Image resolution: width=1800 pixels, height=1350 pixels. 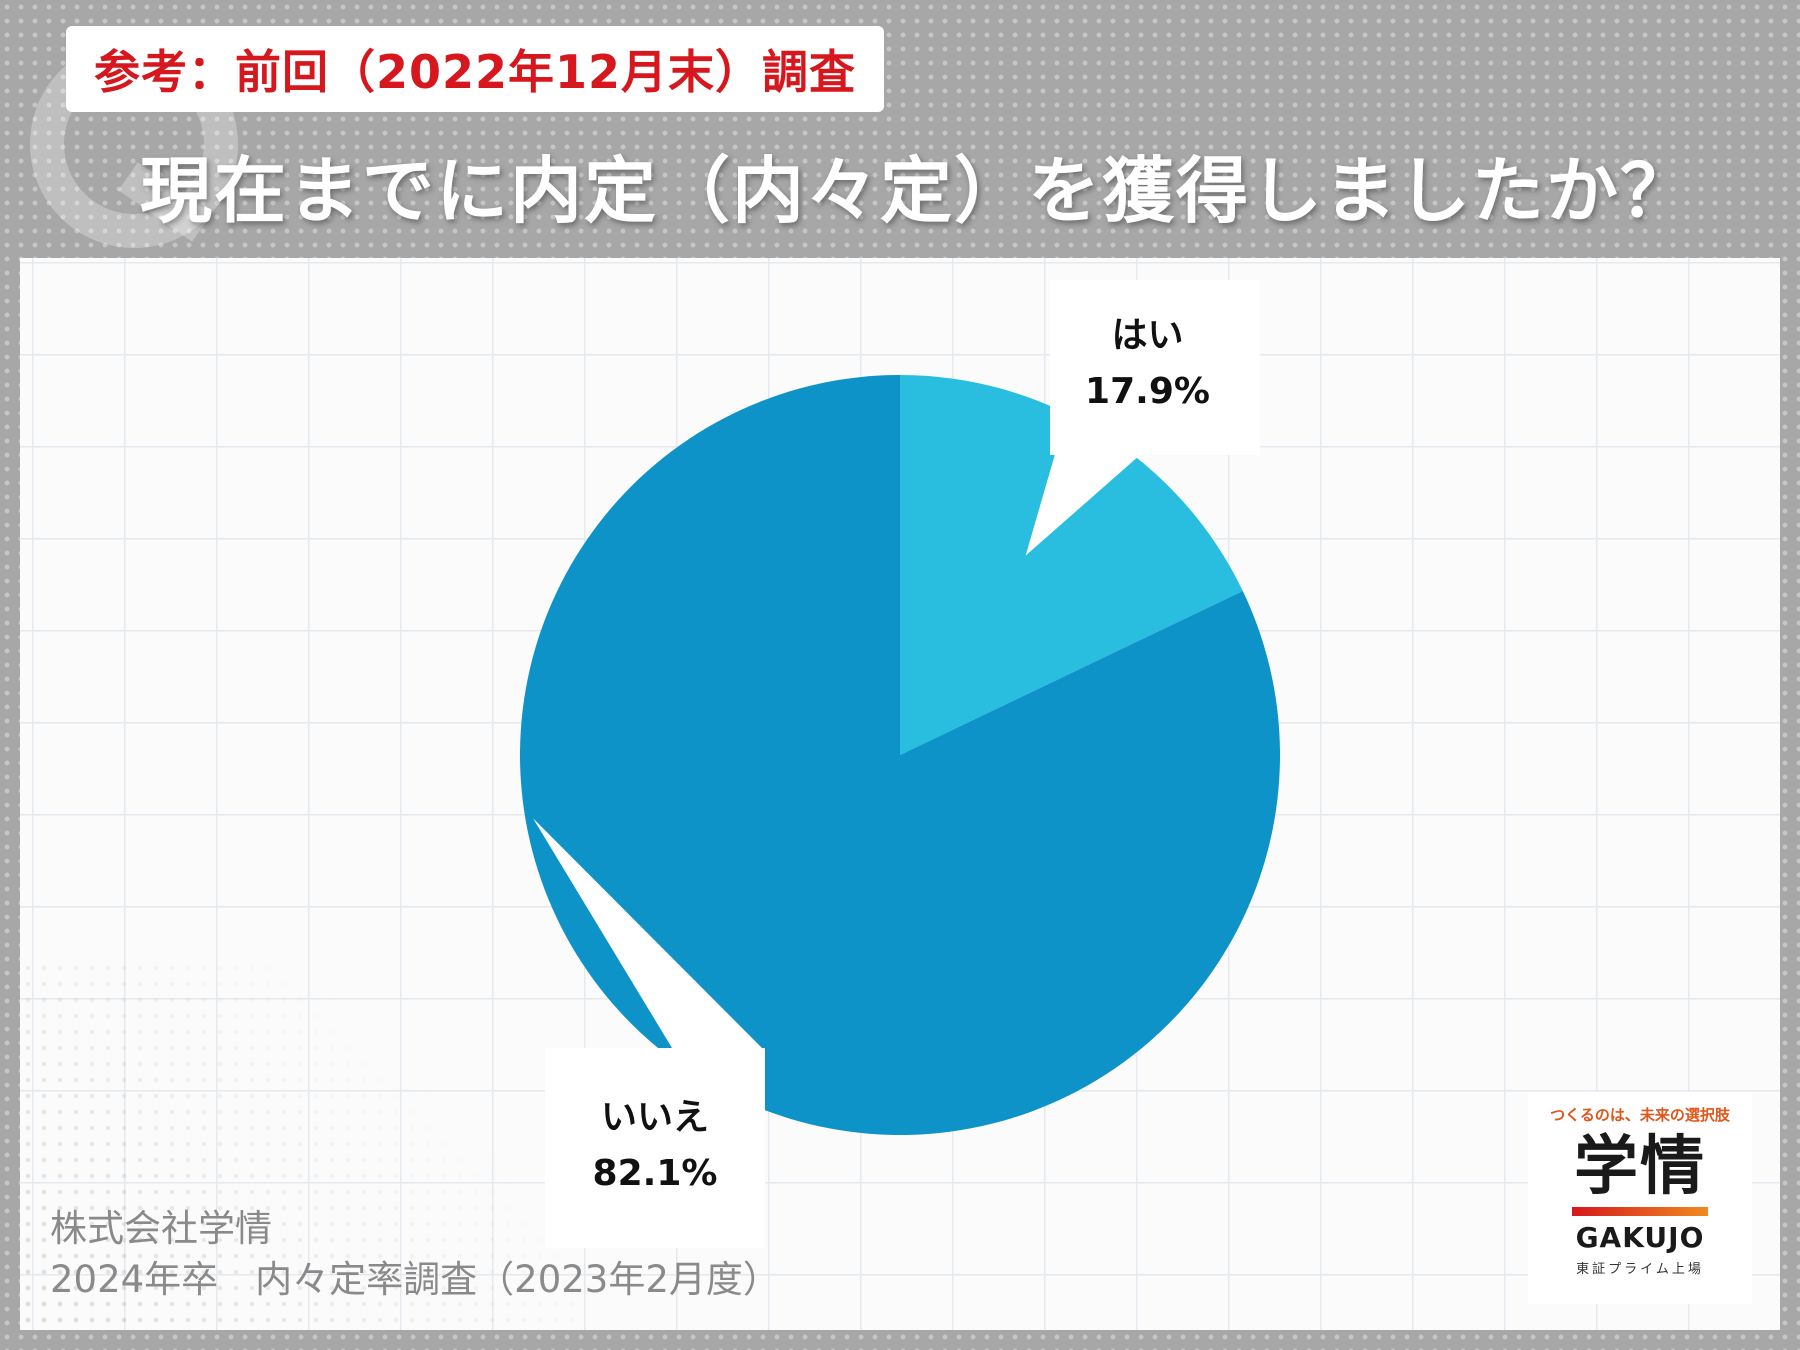 I want to click on slice-label-no: いいえ 82.1%, so click(x=655, y=1146).